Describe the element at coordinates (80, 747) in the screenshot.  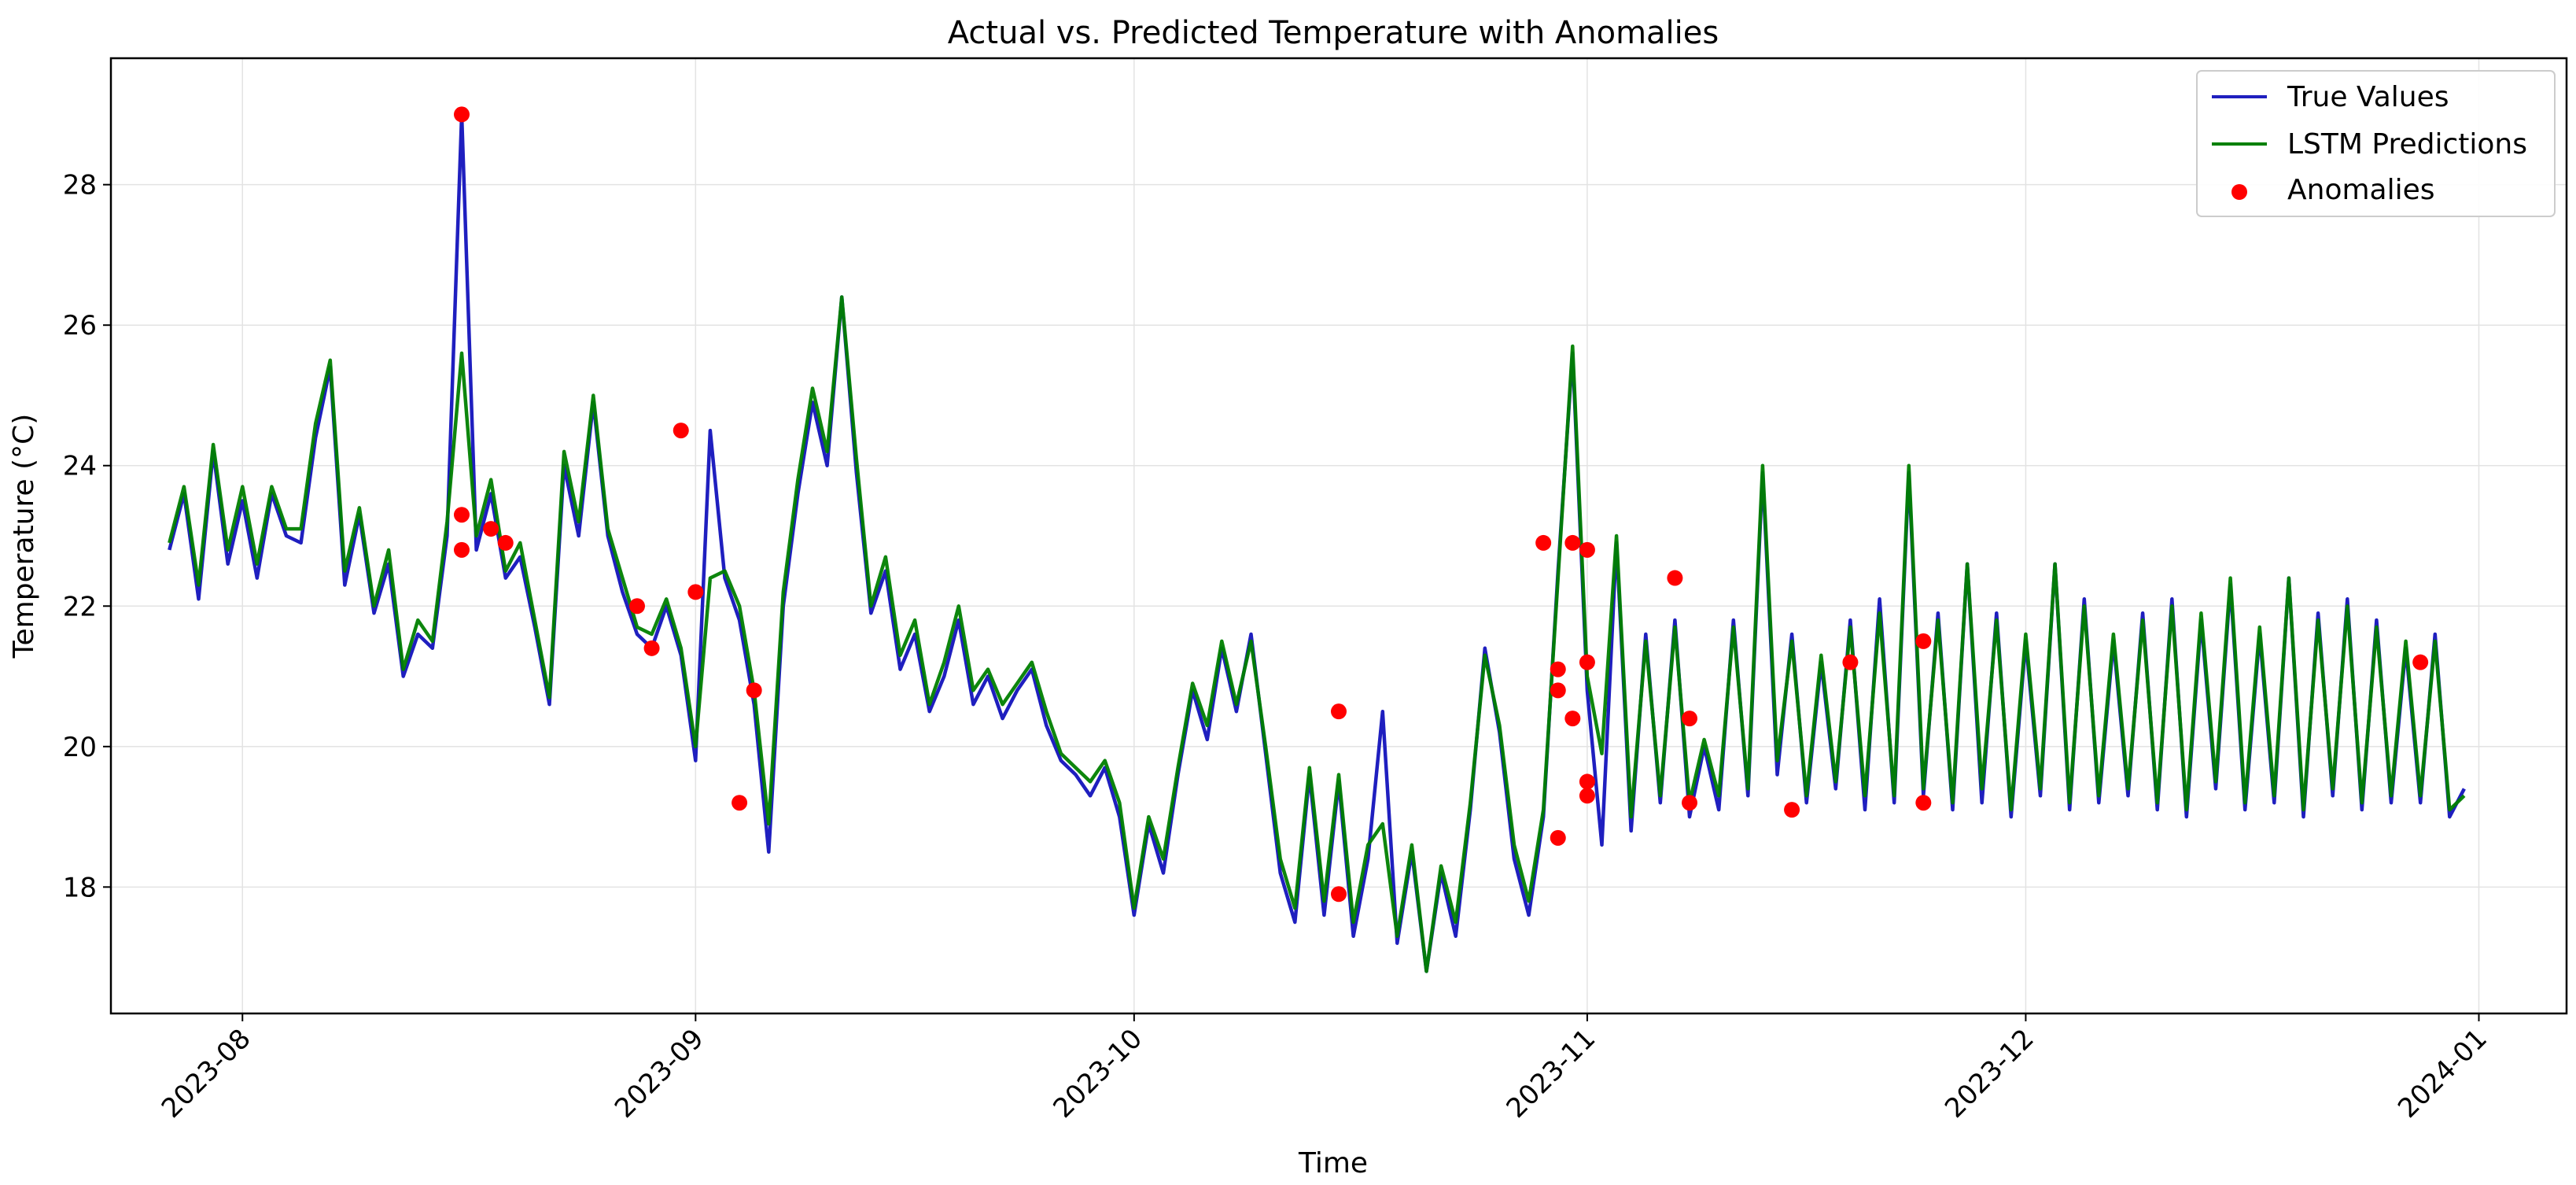
I see `y-tick-label: 20` at that location.